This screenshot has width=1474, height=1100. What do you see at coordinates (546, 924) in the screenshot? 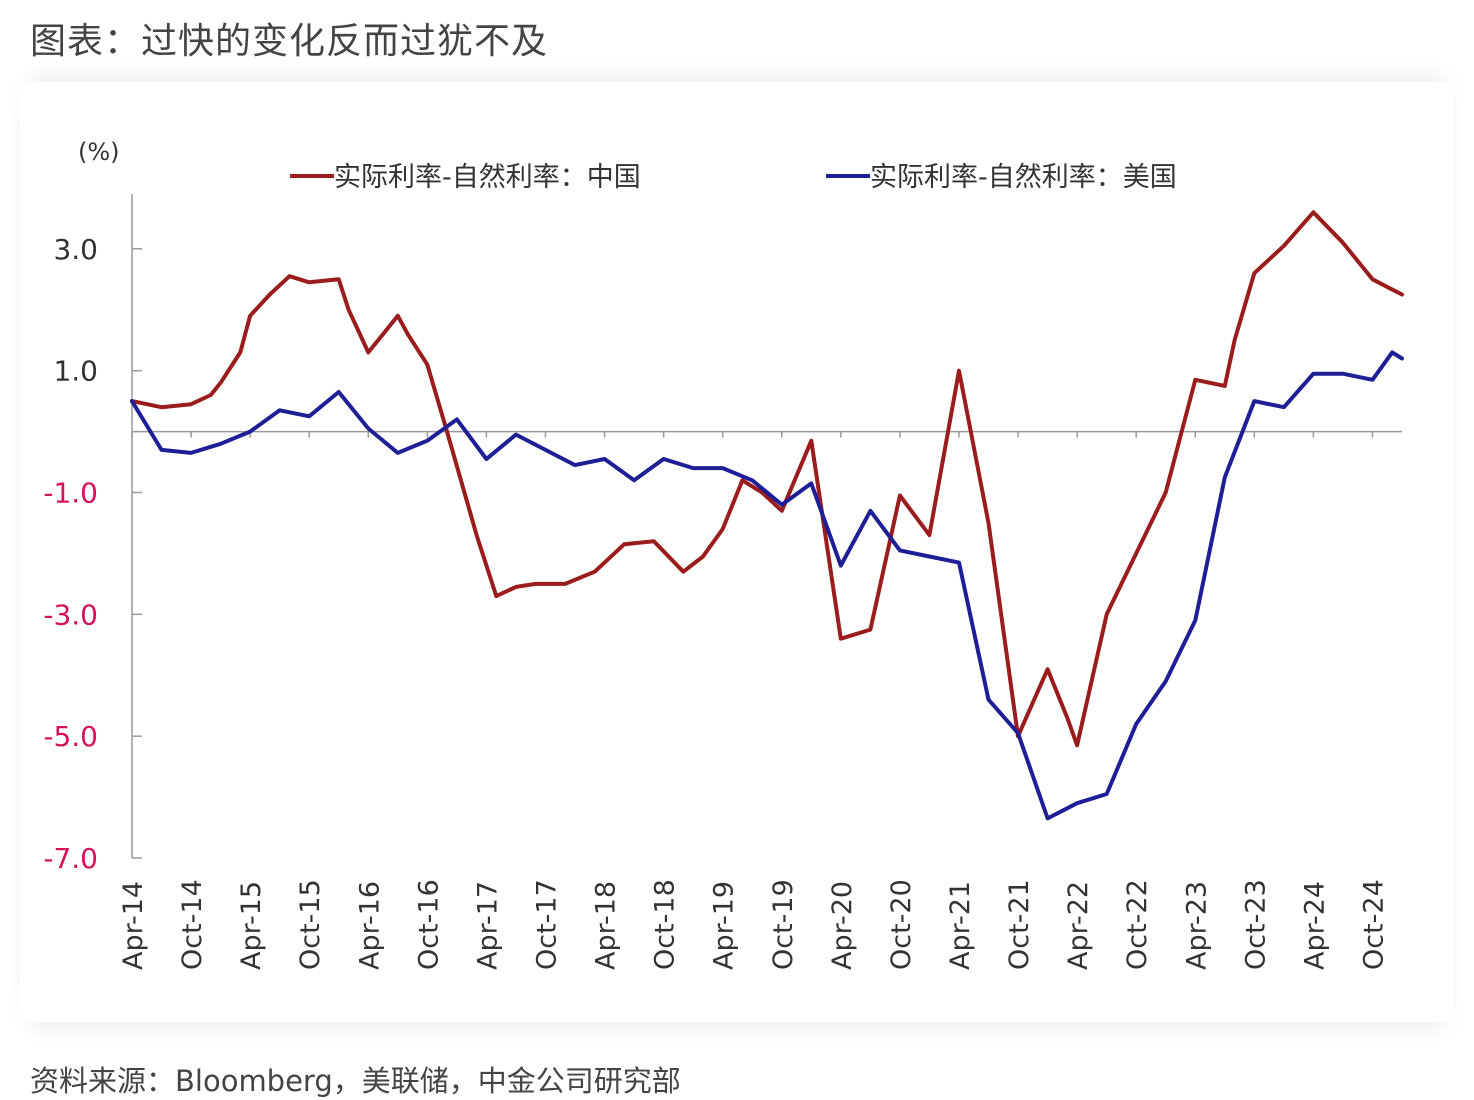
I see `x-tick-label: Oct-17` at bounding box center [546, 924].